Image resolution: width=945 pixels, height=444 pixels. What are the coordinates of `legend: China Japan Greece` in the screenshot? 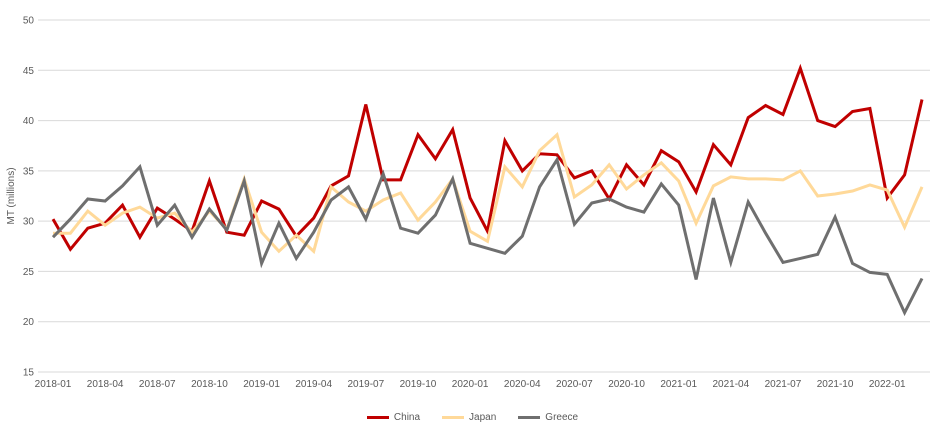 It's located at (472, 417).